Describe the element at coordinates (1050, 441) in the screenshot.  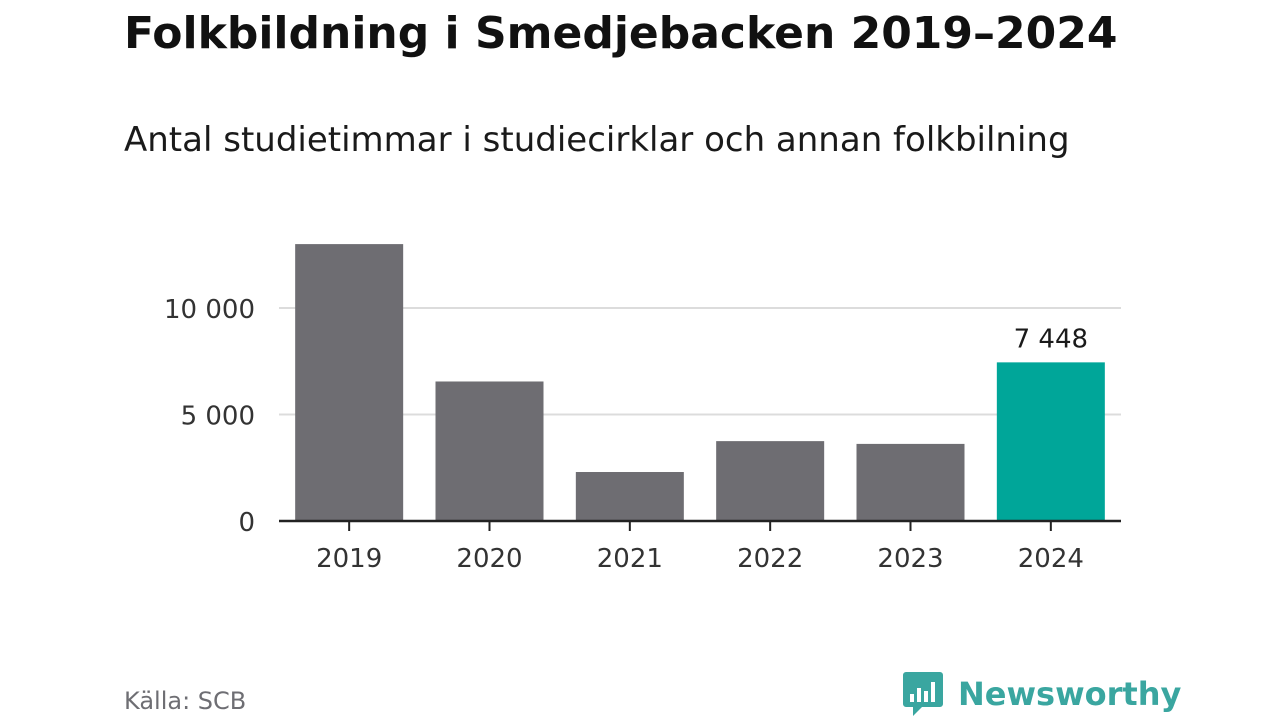
I see `bar-2024` at that location.